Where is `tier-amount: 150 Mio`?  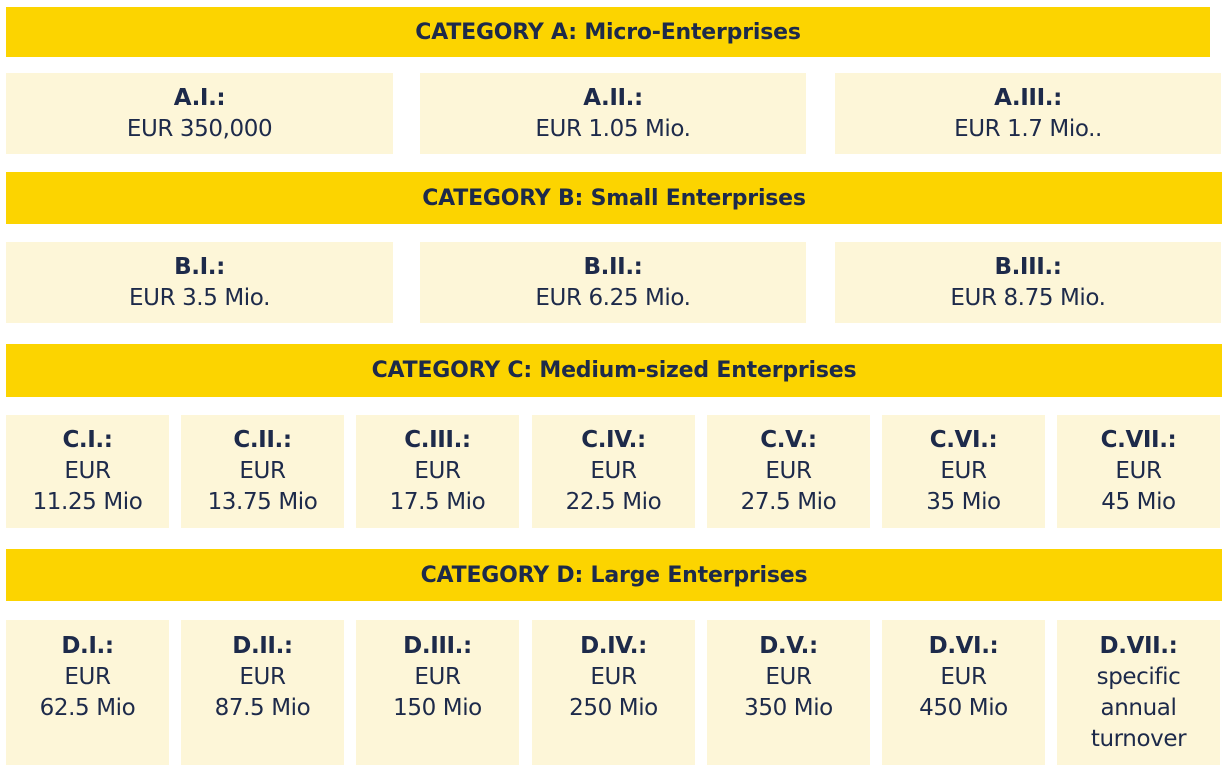
tier-amount: 150 Mio is located at coordinates (437, 707).